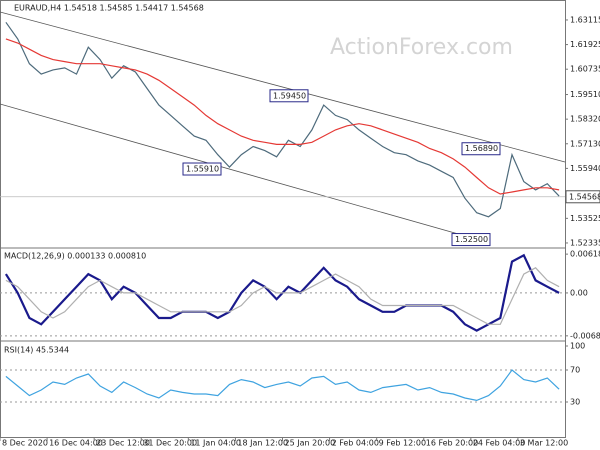 This screenshot has width=600, height=450. I want to click on annotation-label: 1.55910, so click(202, 169).